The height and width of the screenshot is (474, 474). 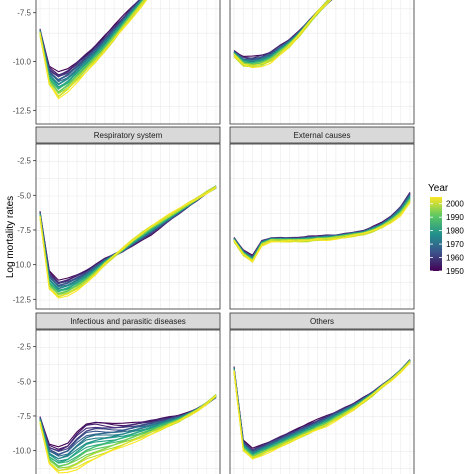 I want to click on series-line-1983, so click(x=91, y=44).